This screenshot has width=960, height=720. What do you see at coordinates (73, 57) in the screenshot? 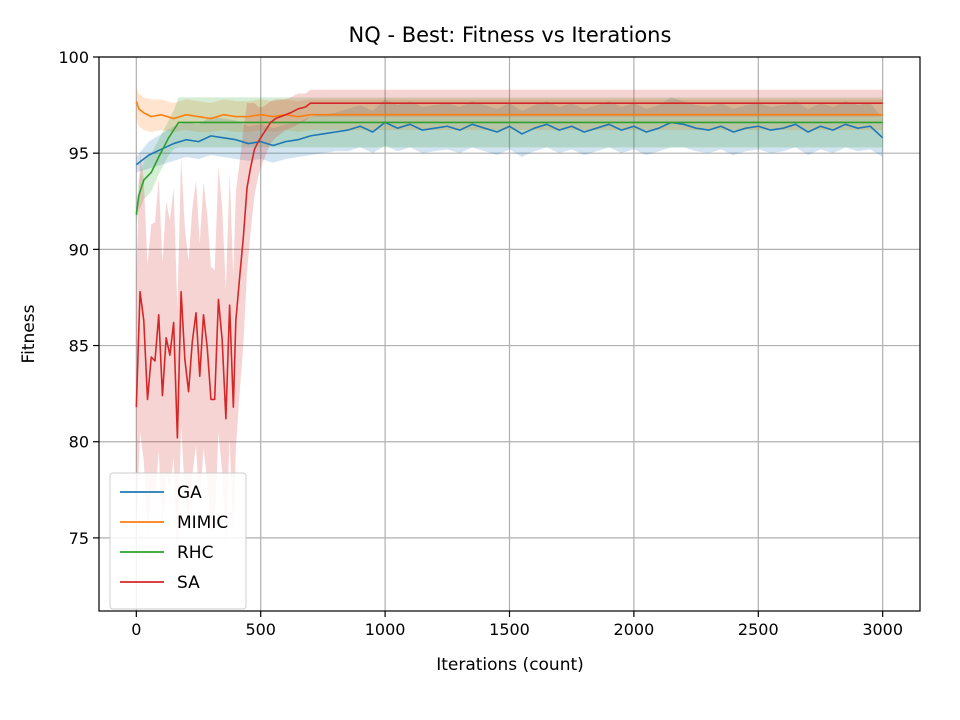
I see `y-tick-label-5: 100` at bounding box center [73, 57].